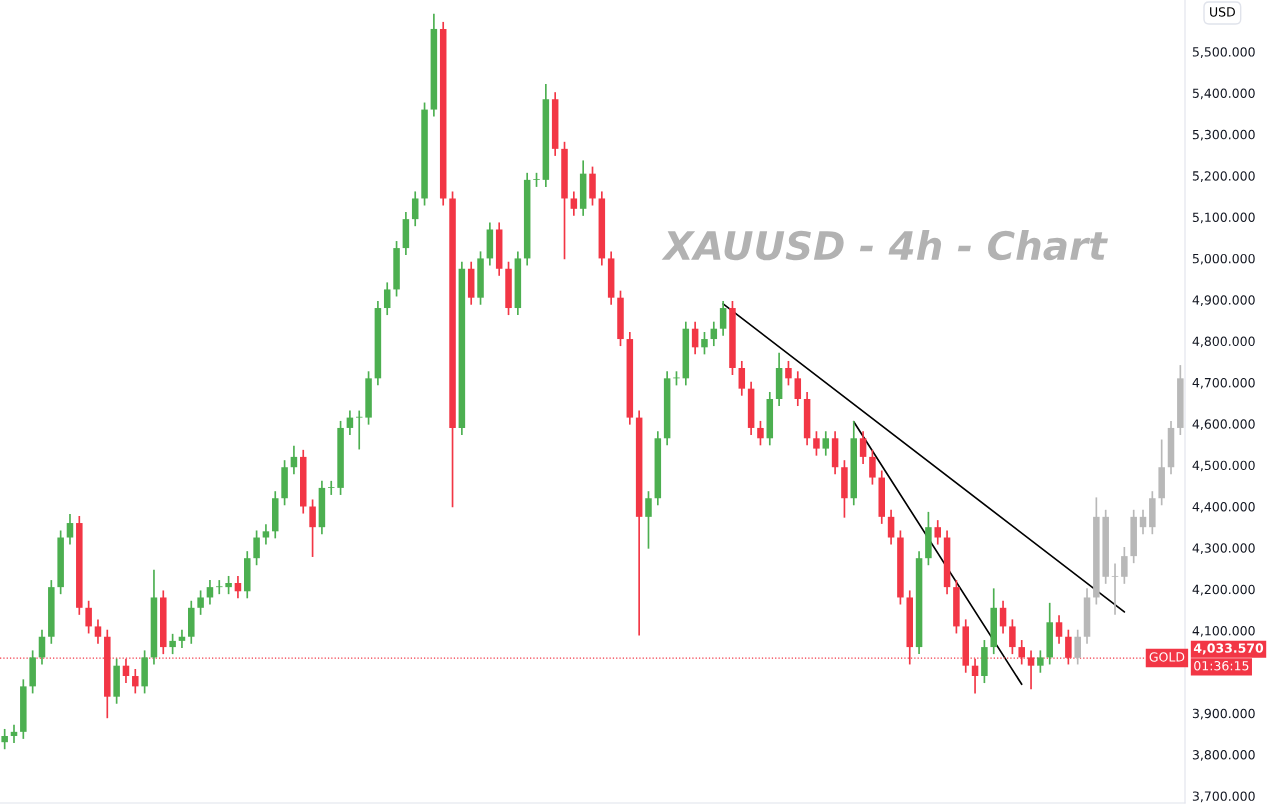 This screenshot has width=1267, height=807. I want to click on y-tick-label: 5,400.000, so click(1223, 94).